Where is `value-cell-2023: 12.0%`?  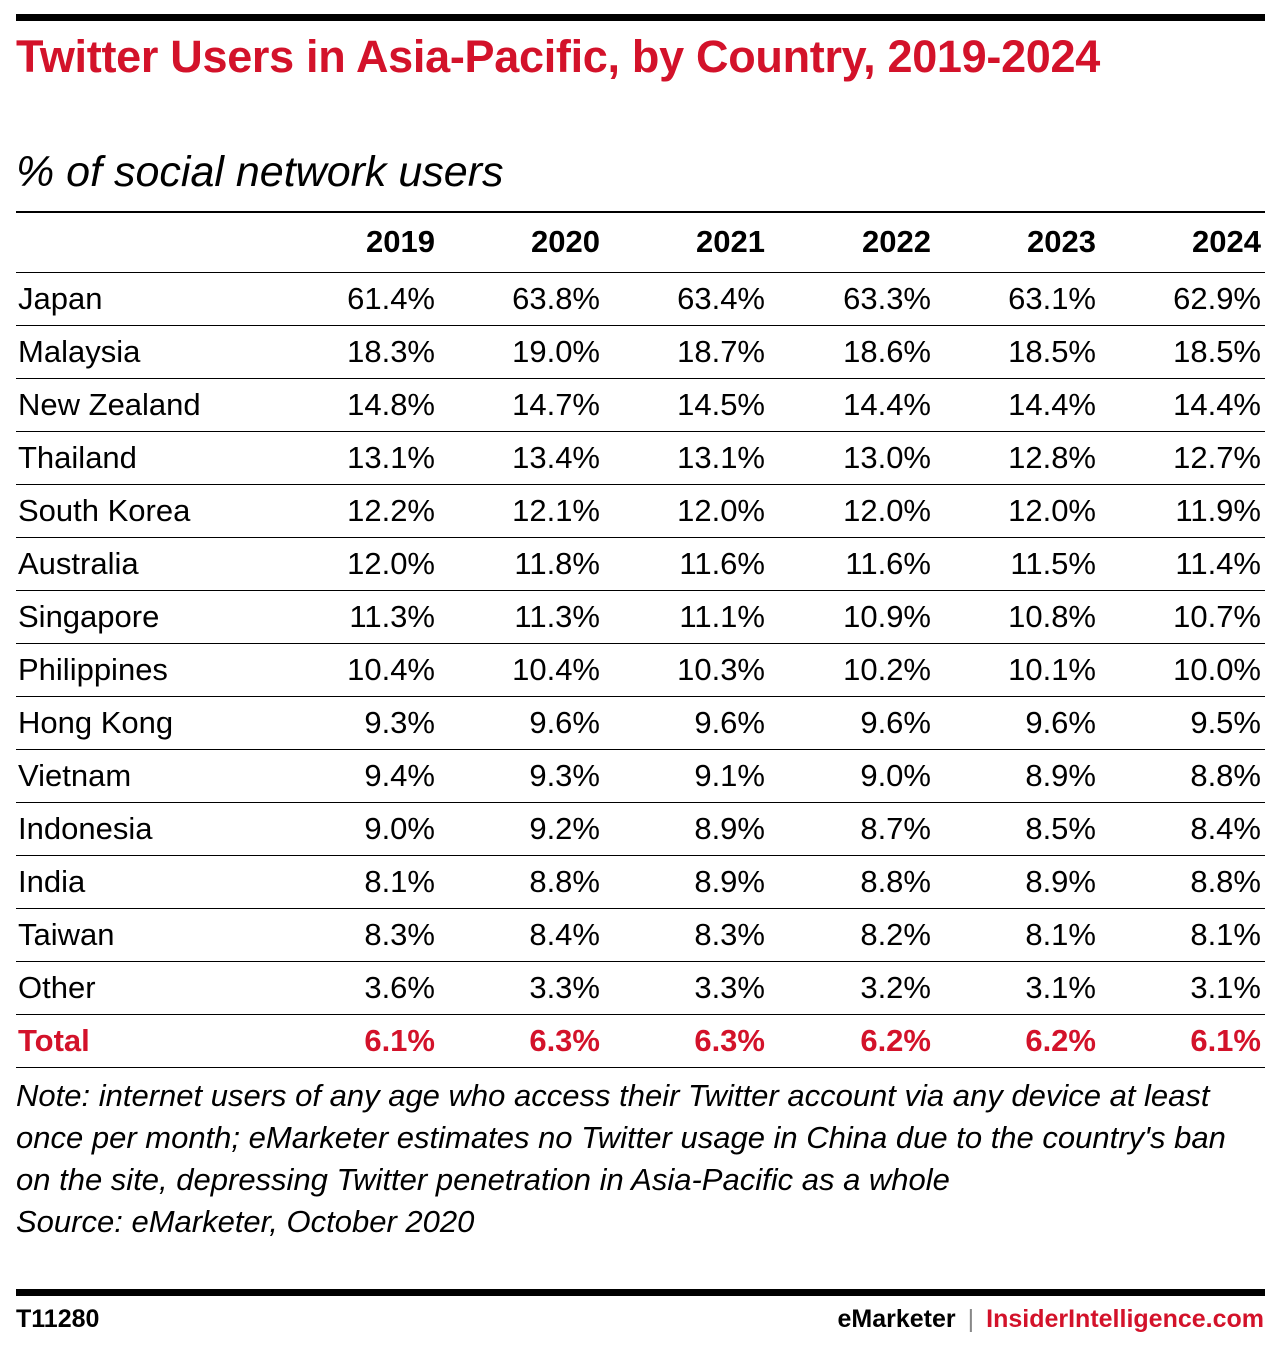 value-cell-2023: 12.0% is located at coordinates (1017, 510).